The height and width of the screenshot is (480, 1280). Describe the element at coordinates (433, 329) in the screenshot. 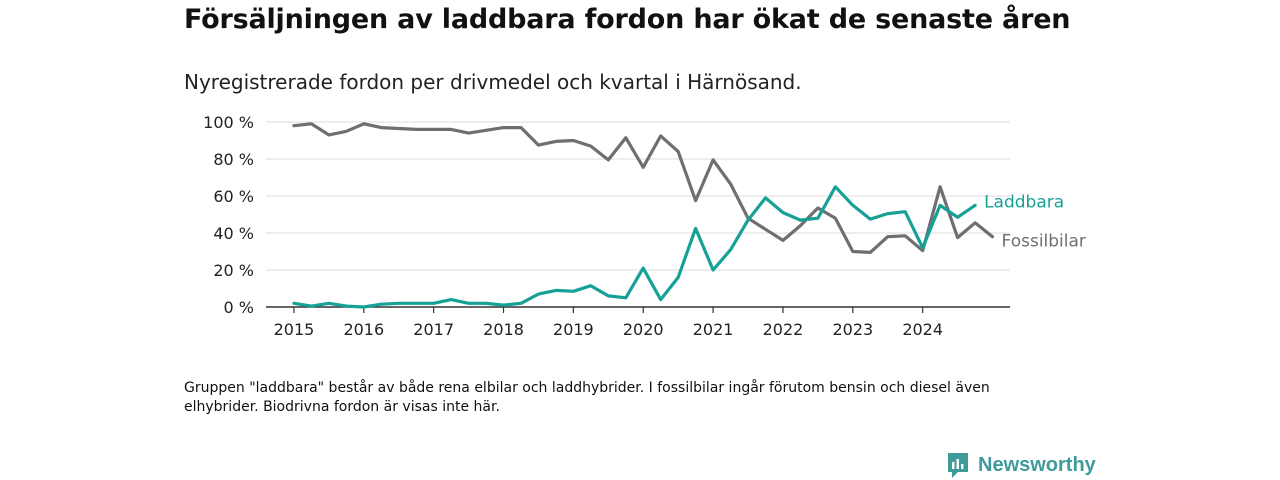

I see `x-tick-label: 2017` at that location.